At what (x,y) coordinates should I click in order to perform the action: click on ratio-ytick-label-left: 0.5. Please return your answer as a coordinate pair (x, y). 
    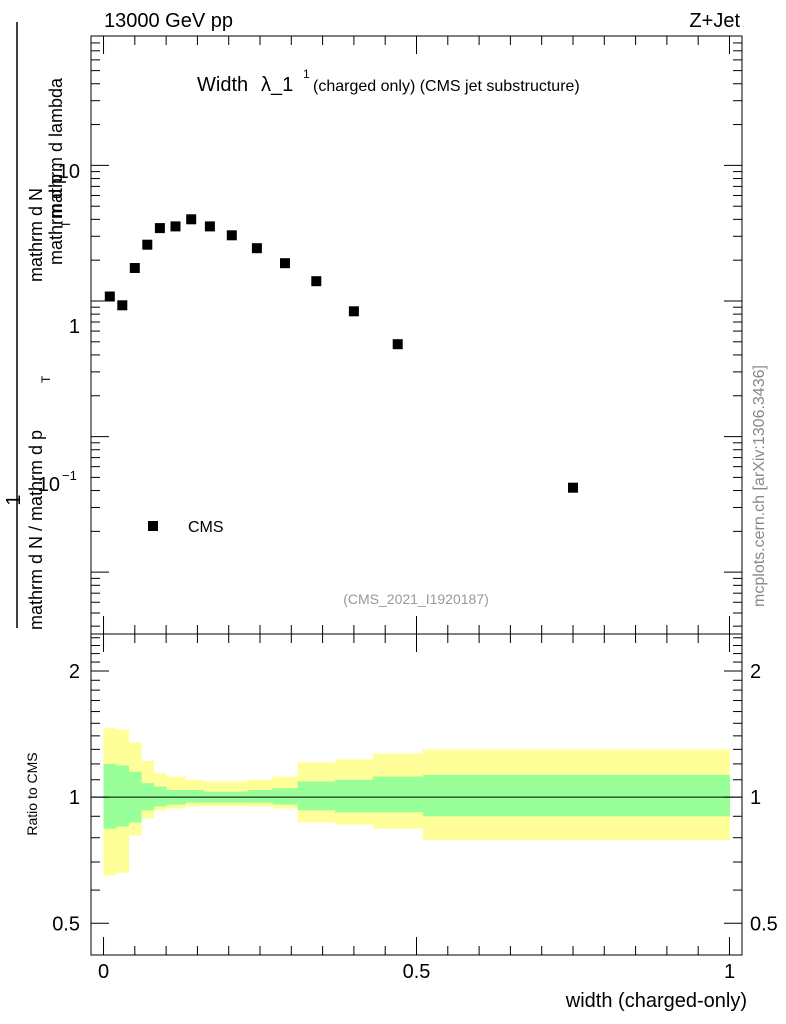
    Looking at the image, I should click on (66, 924).